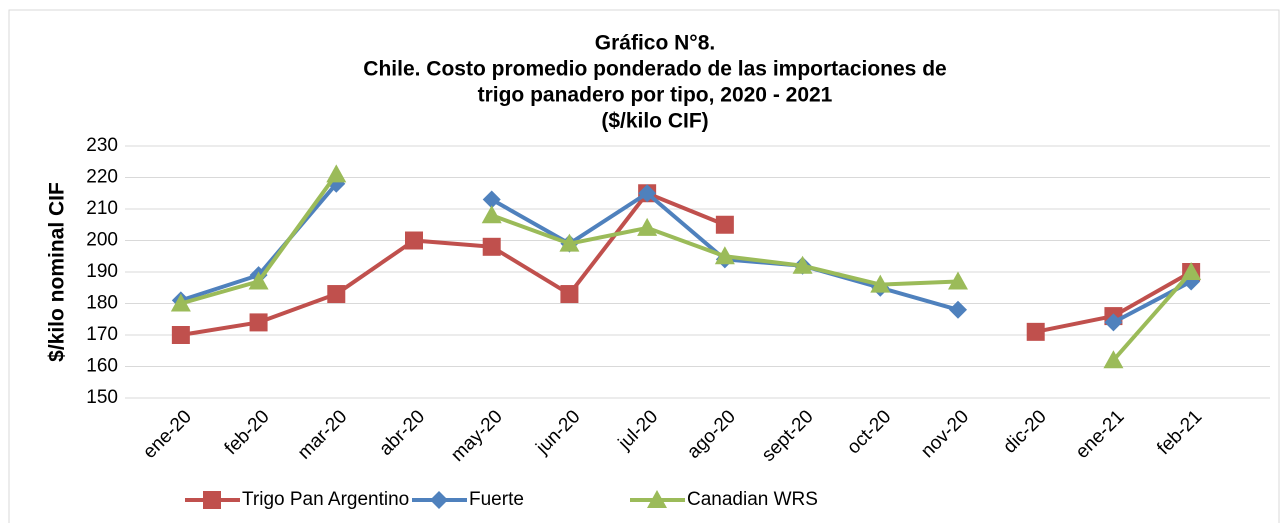 This screenshot has width=1280, height=523. Describe the element at coordinates (102, 177) in the screenshot. I see `y-tick-label: 220` at that location.